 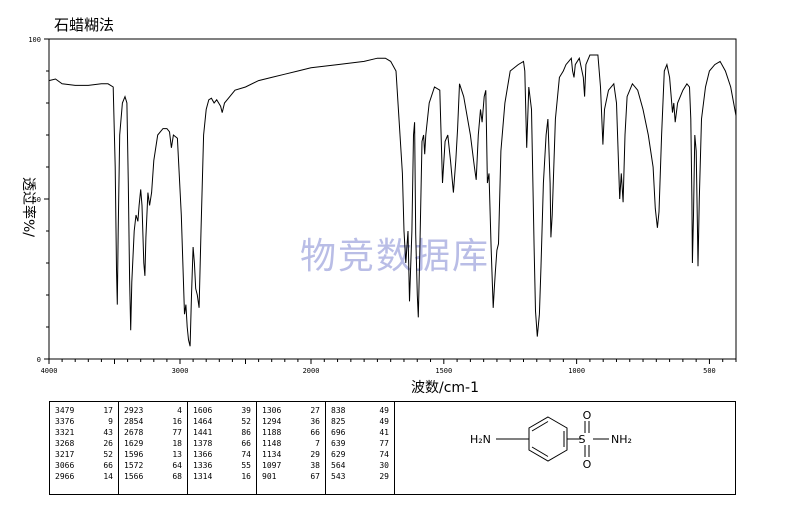 What do you see at coordinates (37, 200) in the screenshot?
I see `y-tick-label: 50` at bounding box center [37, 200].